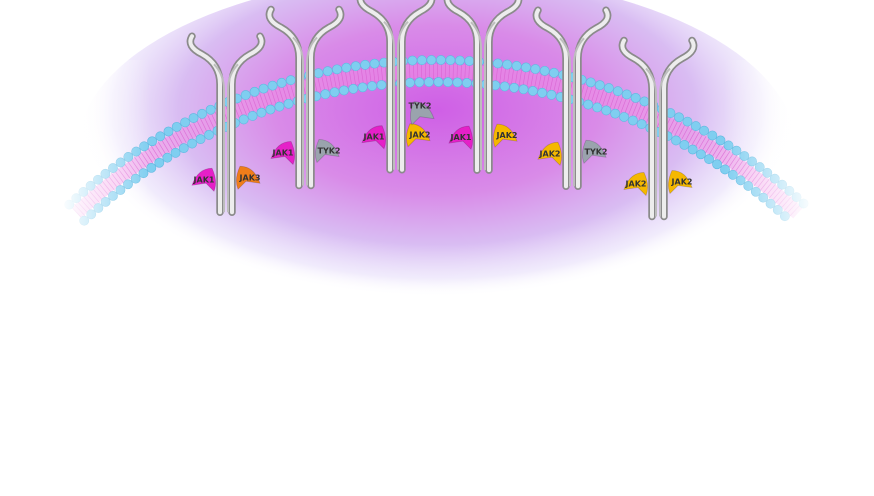 The height and width of the screenshot is (496, 874). I want to click on receptor-dimer: JAK2 JAK2, so click(658, 128).